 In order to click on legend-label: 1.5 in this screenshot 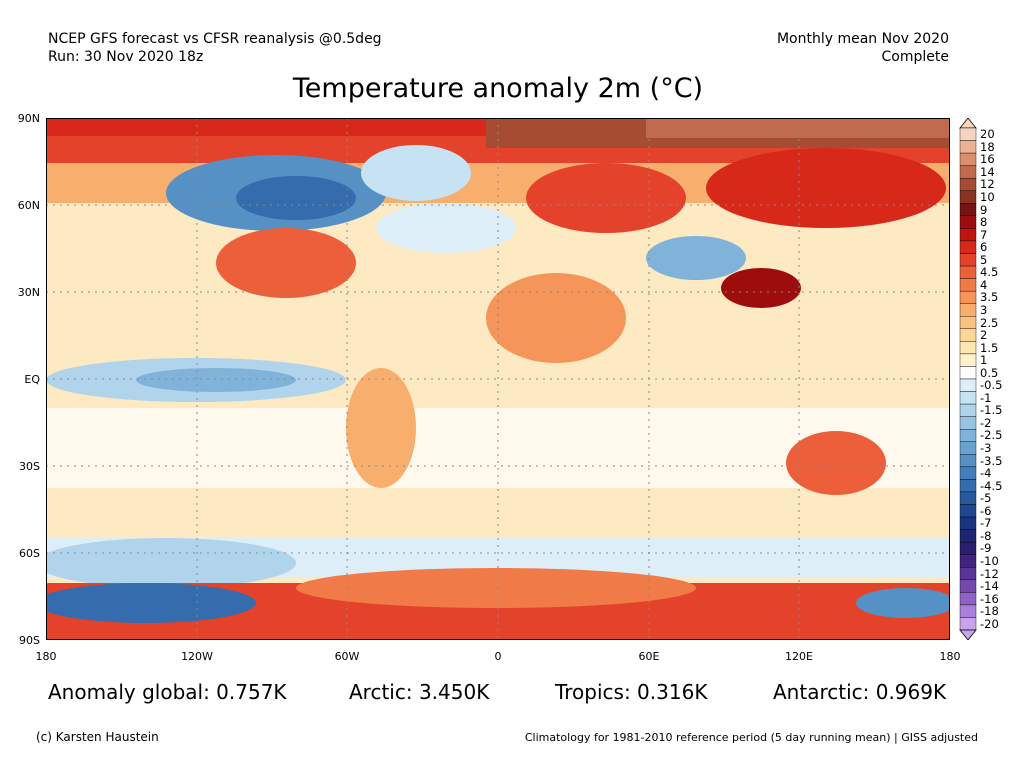, I will do `click(989, 347)`.